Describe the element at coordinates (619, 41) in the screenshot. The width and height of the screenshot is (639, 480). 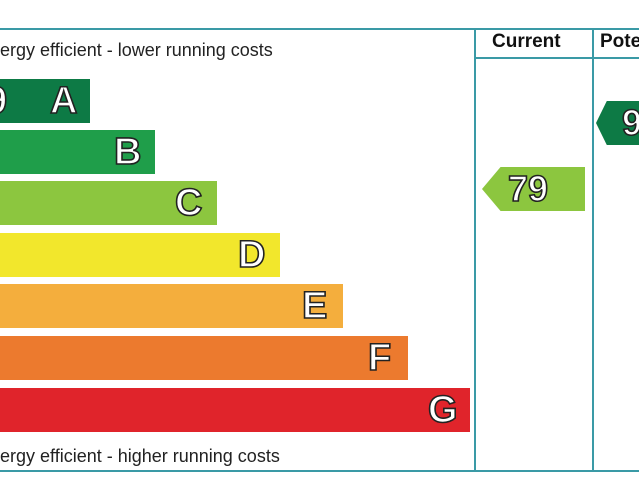
I see `potential-column-header: Pote` at that location.